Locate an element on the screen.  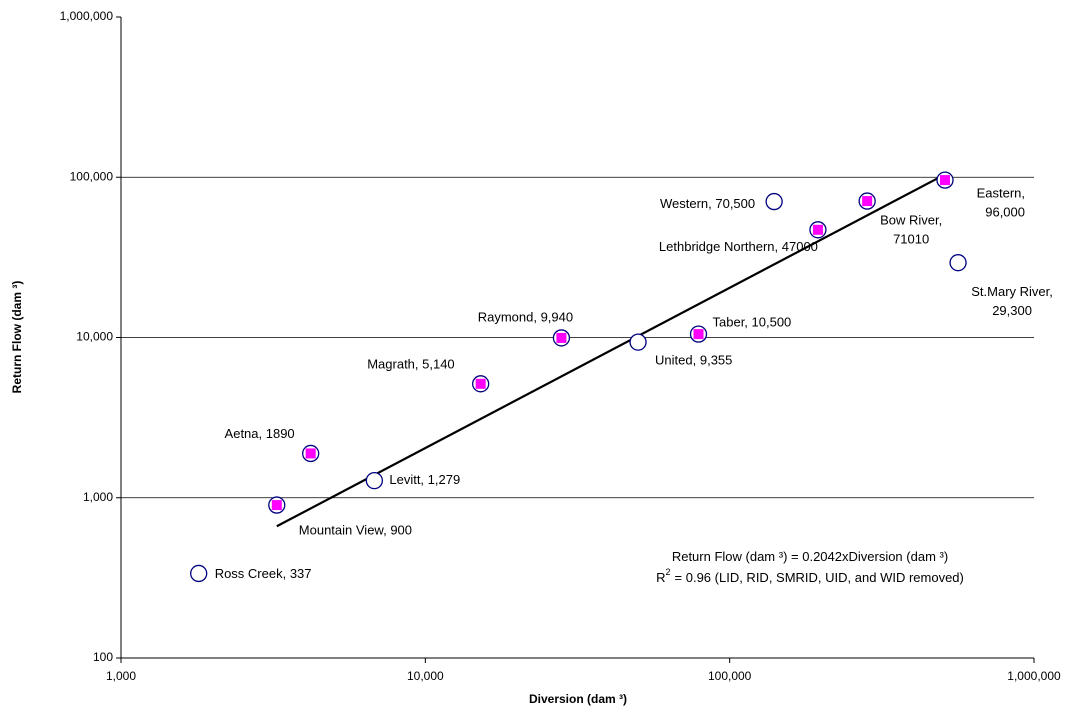
y-tick-label: 100 is located at coordinates (103, 657).